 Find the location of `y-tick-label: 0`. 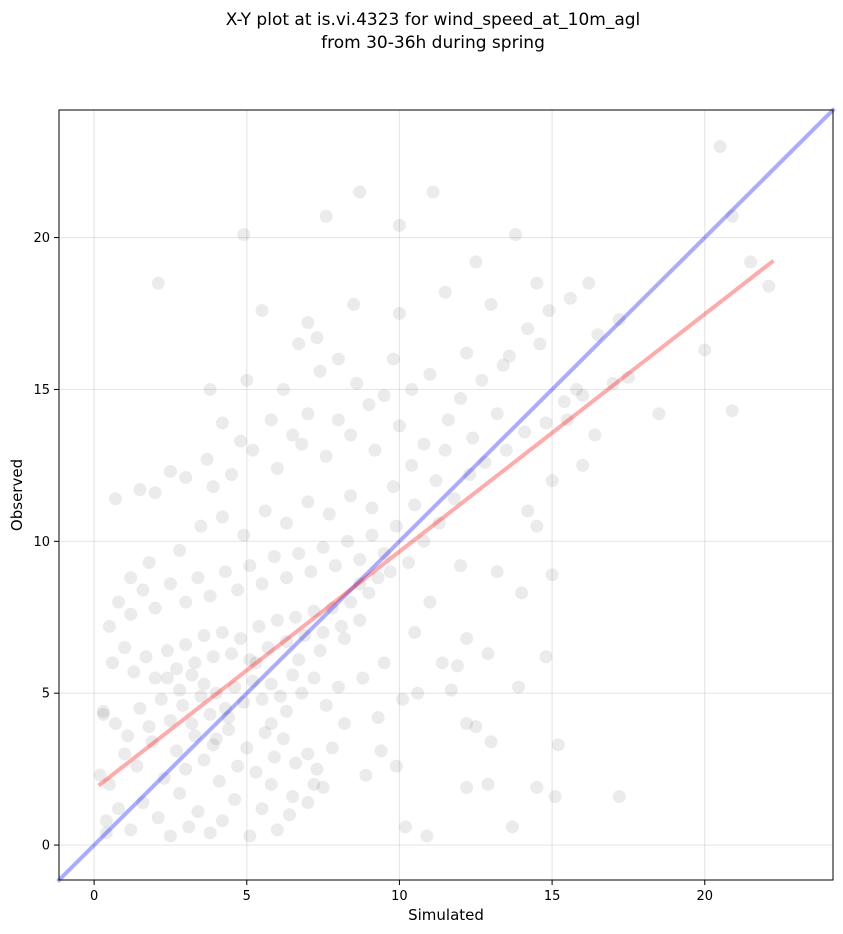

y-tick-label: 0 is located at coordinates (46, 846).